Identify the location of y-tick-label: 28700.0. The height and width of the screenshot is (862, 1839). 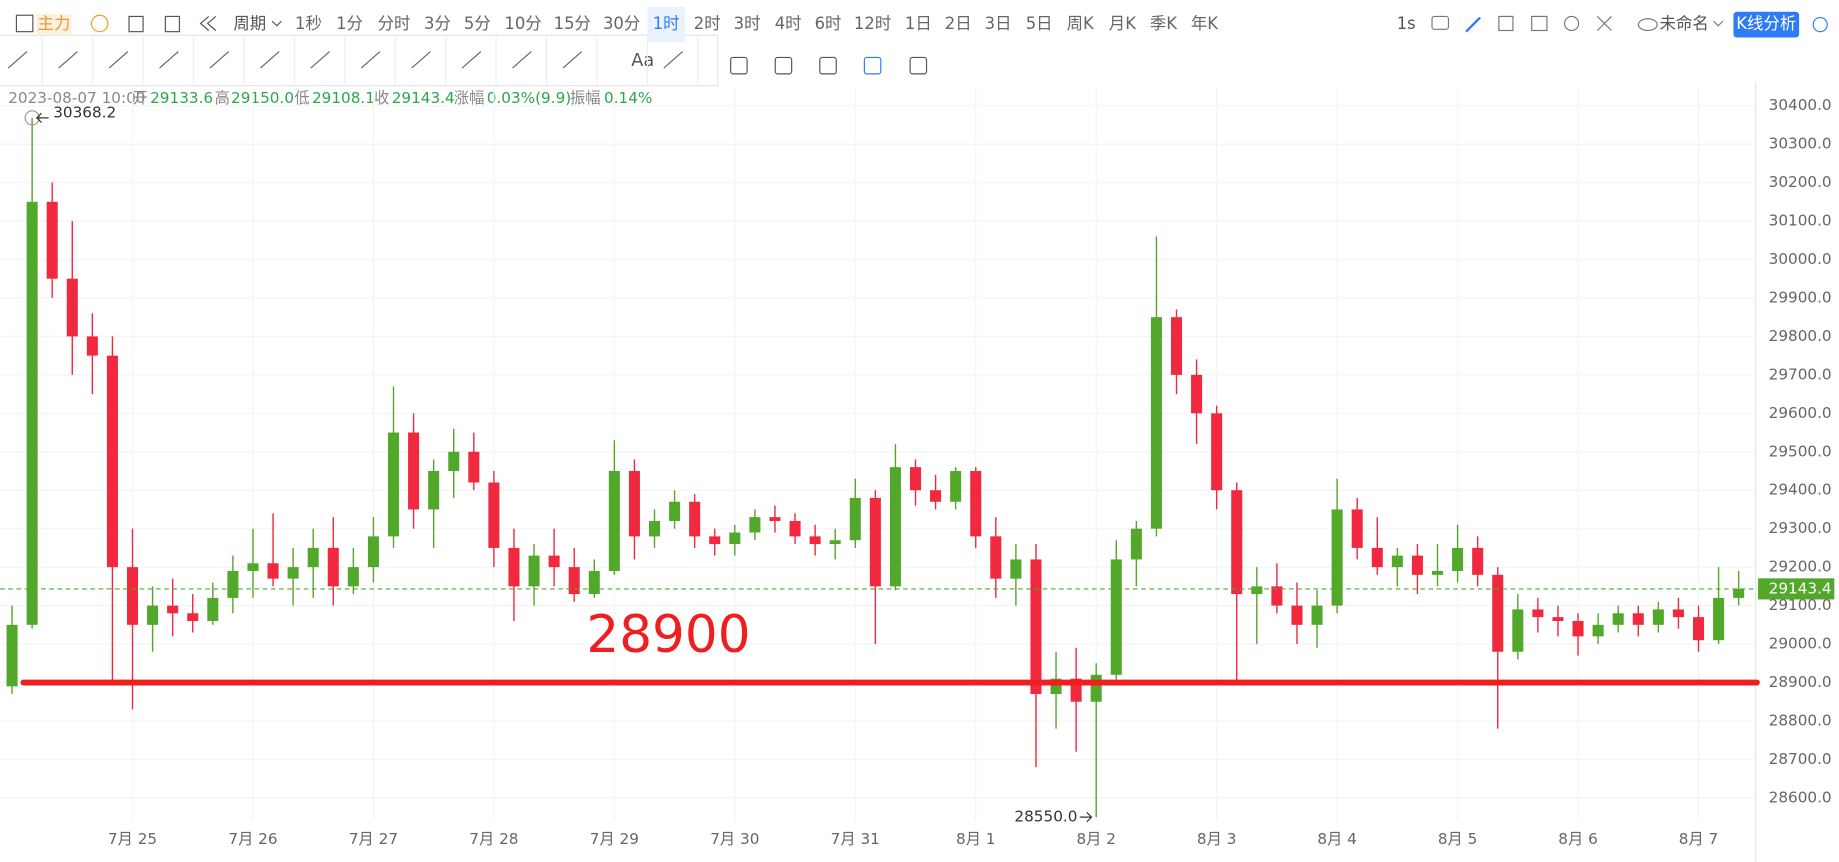
(1800, 759).